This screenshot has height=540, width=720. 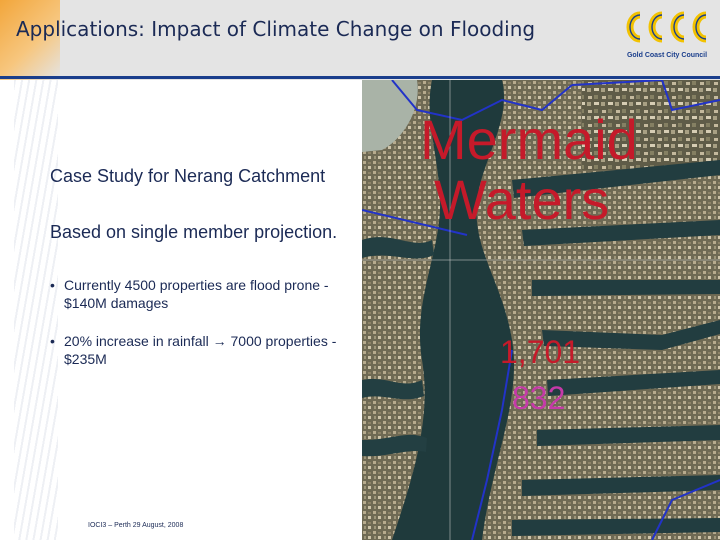 What do you see at coordinates (360, 77) in the screenshot?
I see `header-divider` at bounding box center [360, 77].